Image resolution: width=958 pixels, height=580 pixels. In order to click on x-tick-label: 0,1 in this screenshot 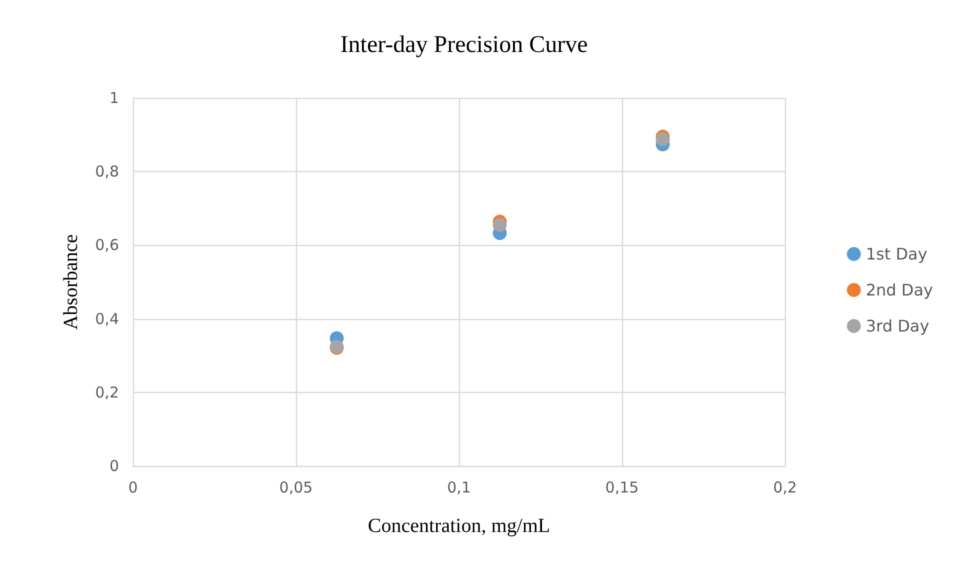, I will do `click(459, 487)`.